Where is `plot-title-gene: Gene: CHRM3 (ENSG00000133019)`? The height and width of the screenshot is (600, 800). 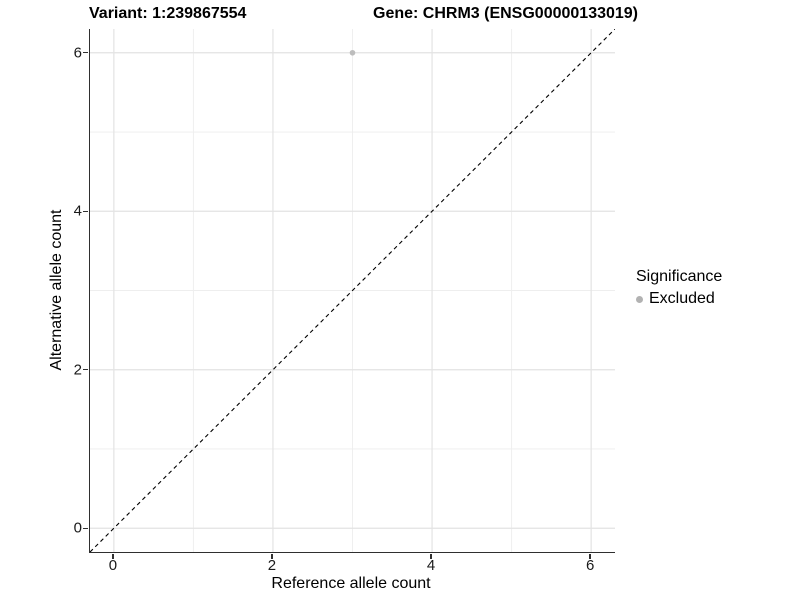 plot-title-gene: Gene: CHRM3 (ENSG00000133019) is located at coordinates (506, 13).